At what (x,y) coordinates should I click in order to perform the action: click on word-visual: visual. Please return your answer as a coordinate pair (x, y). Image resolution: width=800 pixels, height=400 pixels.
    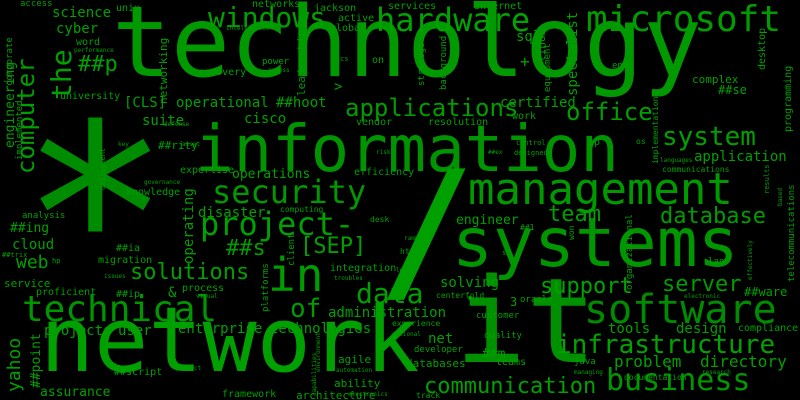
    Looking at the image, I should click on (207, 297).